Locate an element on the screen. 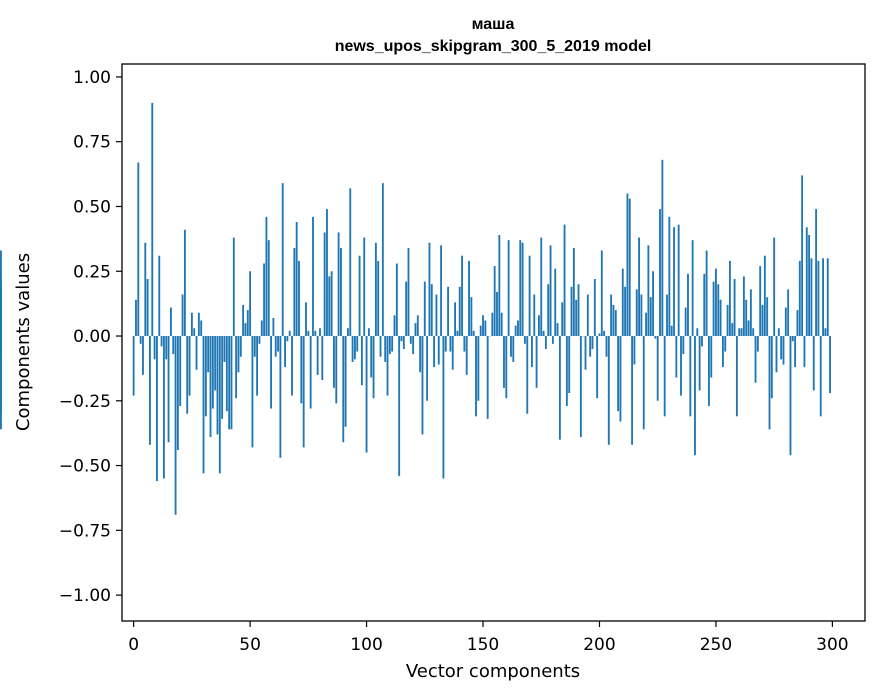 The width and height of the screenshot is (880, 696). x-tick-label: 50 is located at coordinates (250, 645).